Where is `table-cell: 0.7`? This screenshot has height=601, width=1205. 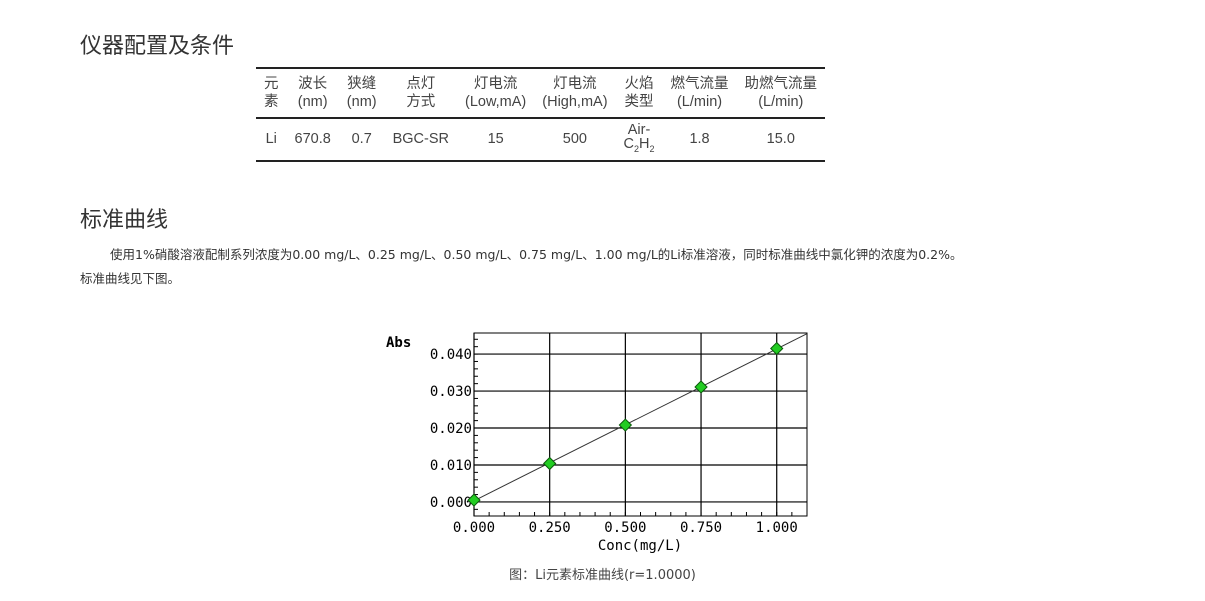 table-cell: 0.7 is located at coordinates (361, 139).